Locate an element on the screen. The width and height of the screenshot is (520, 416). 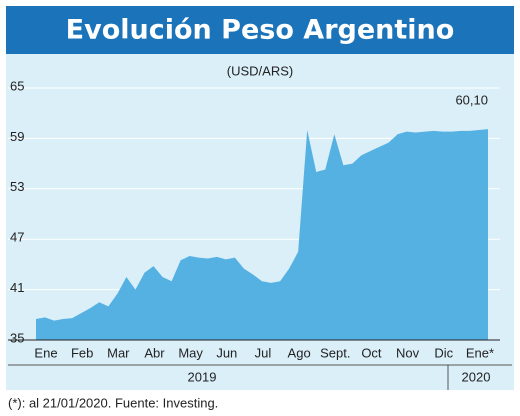
y-tick-label: 59 is located at coordinates (17, 136).